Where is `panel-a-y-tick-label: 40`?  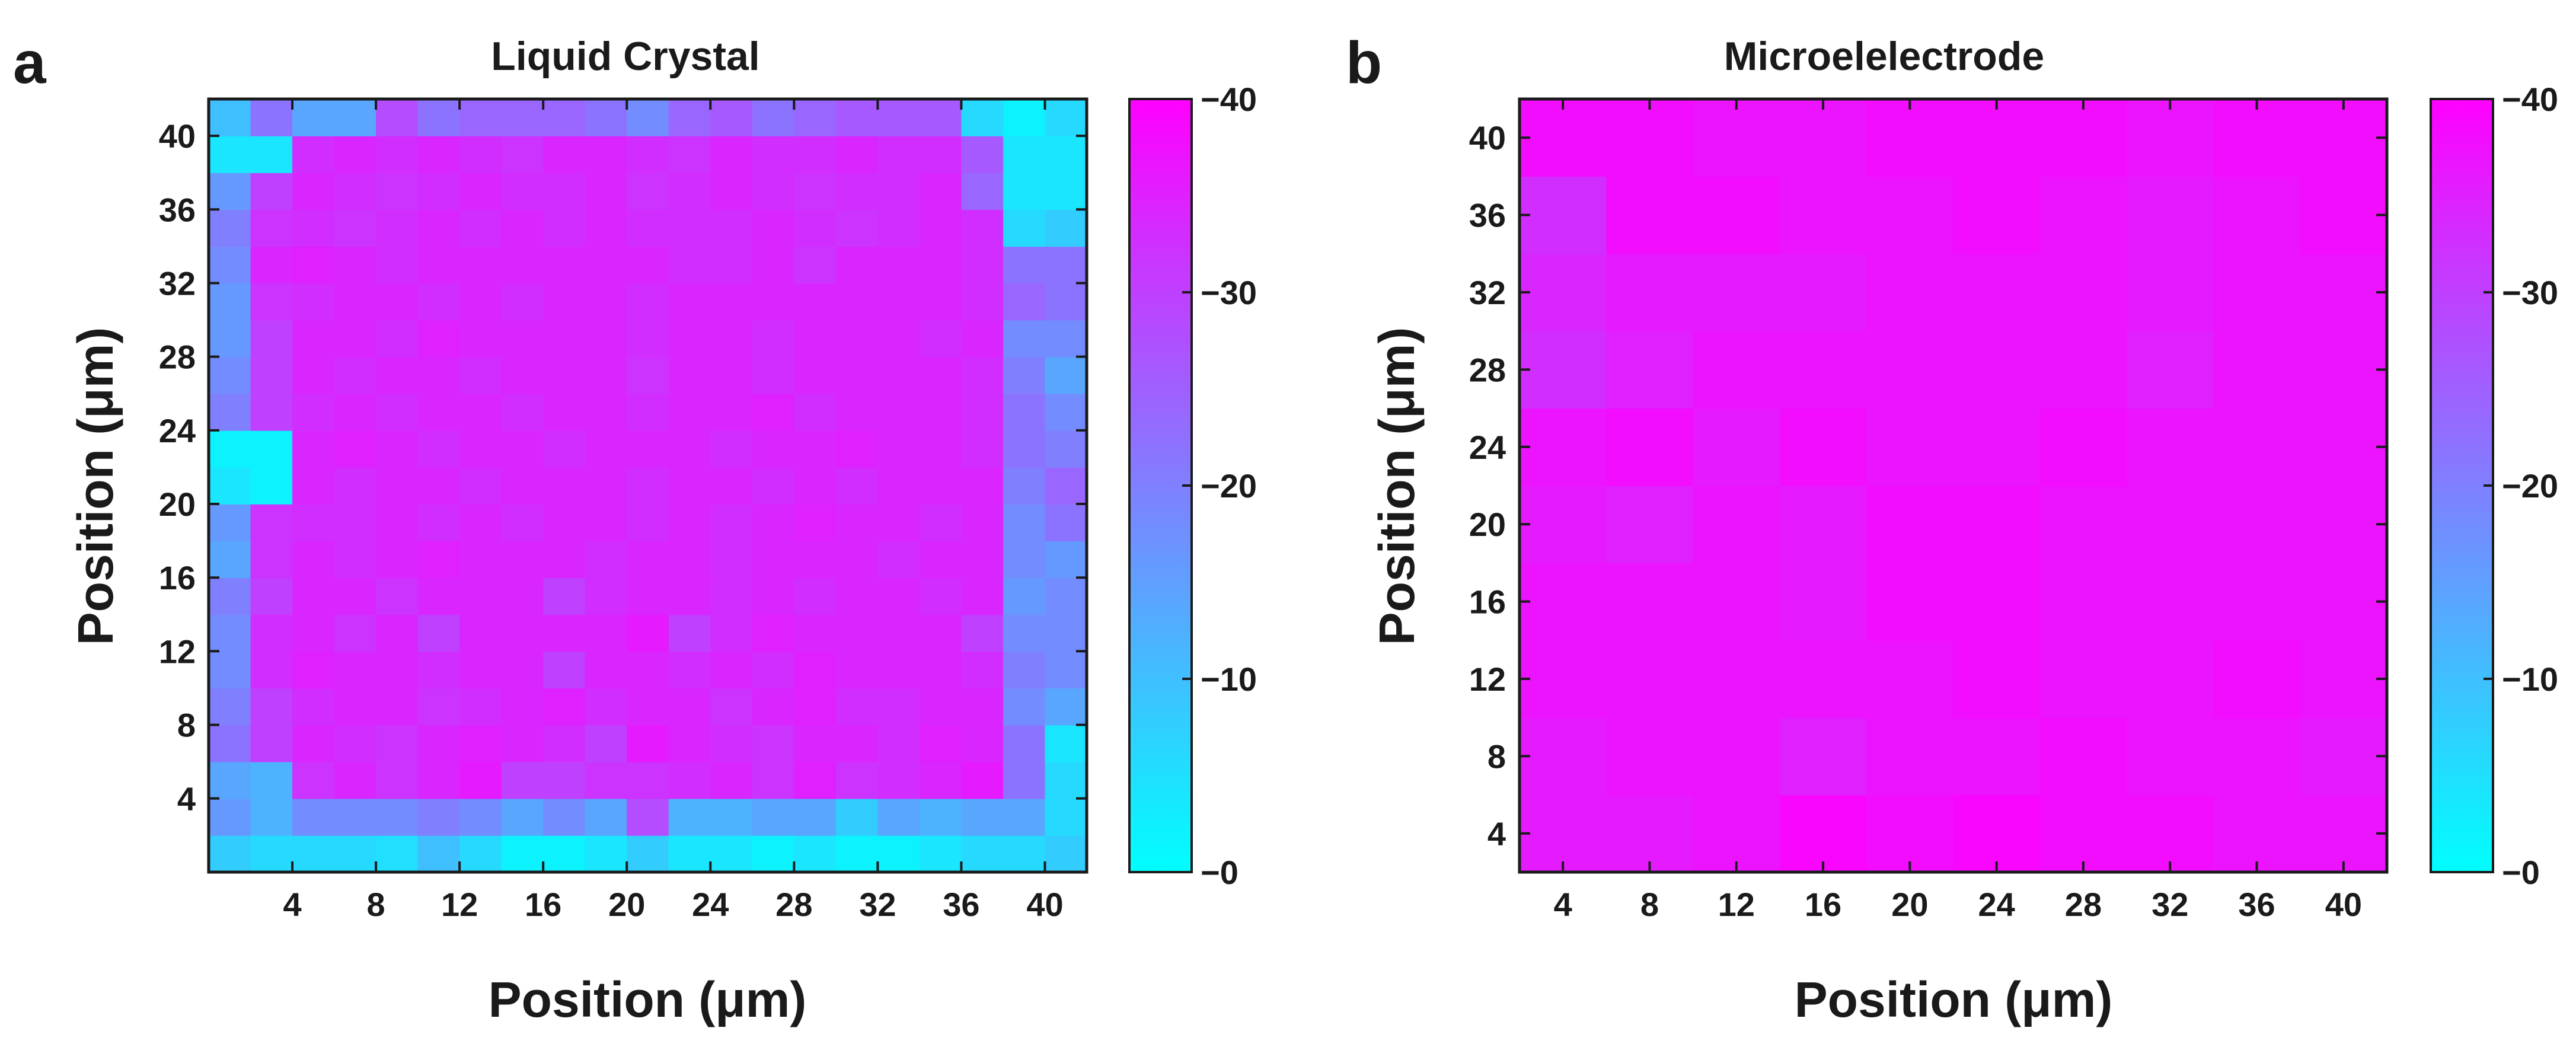
panel-a-y-tick-label: 40 is located at coordinates (177, 136).